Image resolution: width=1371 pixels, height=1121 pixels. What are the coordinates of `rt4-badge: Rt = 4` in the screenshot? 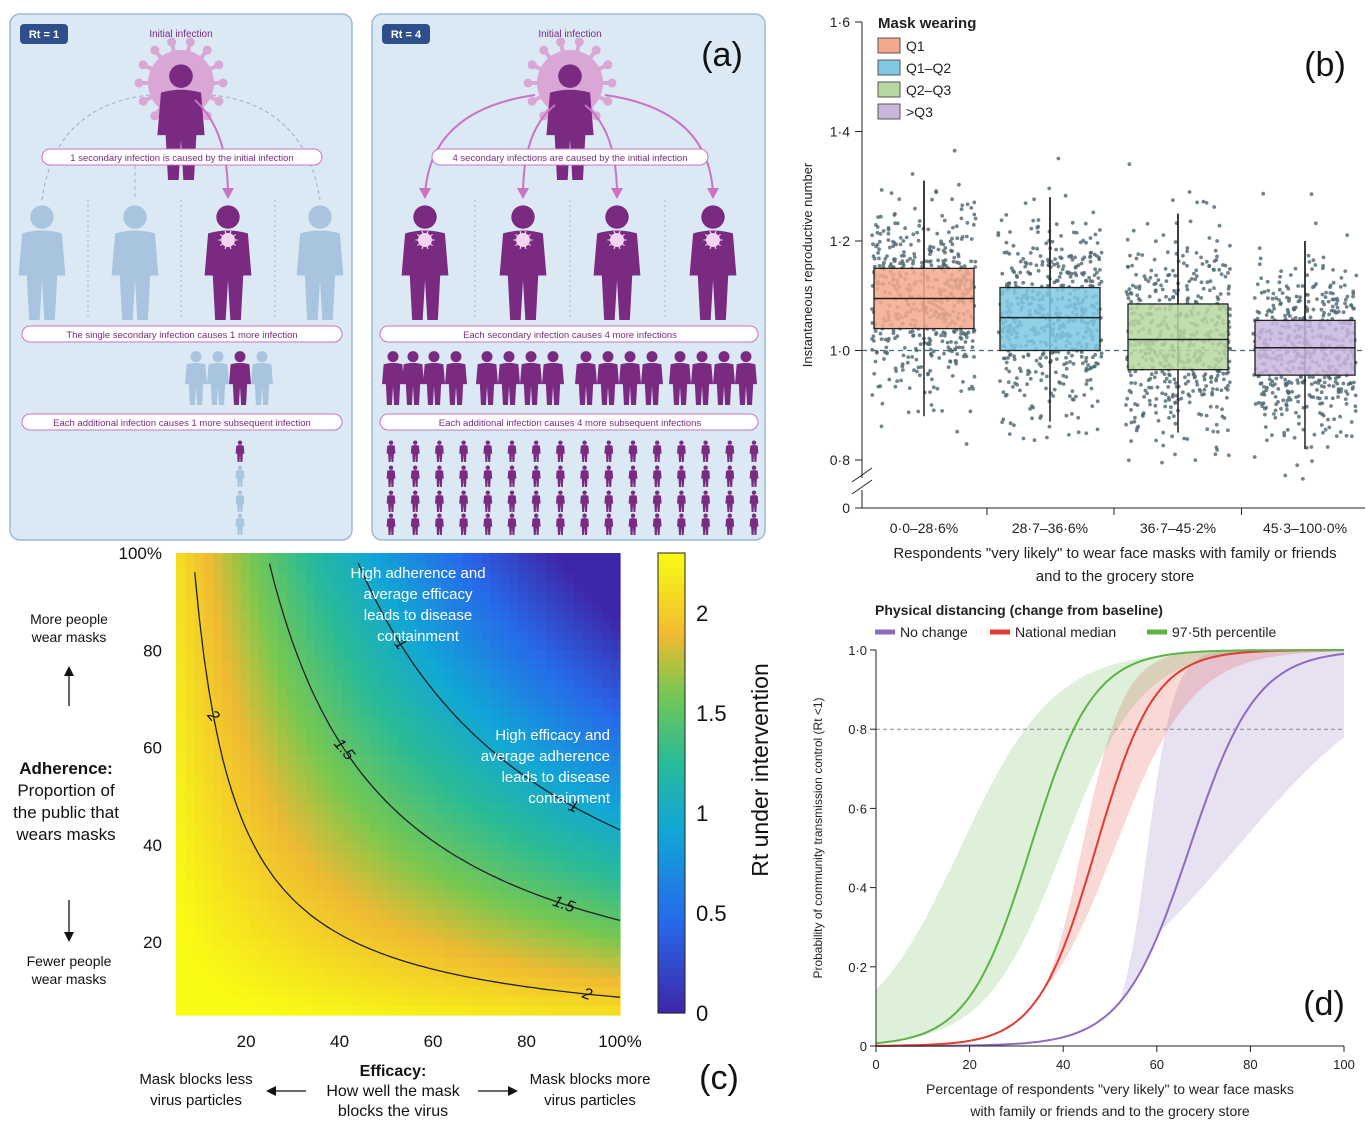 It's located at (406, 35).